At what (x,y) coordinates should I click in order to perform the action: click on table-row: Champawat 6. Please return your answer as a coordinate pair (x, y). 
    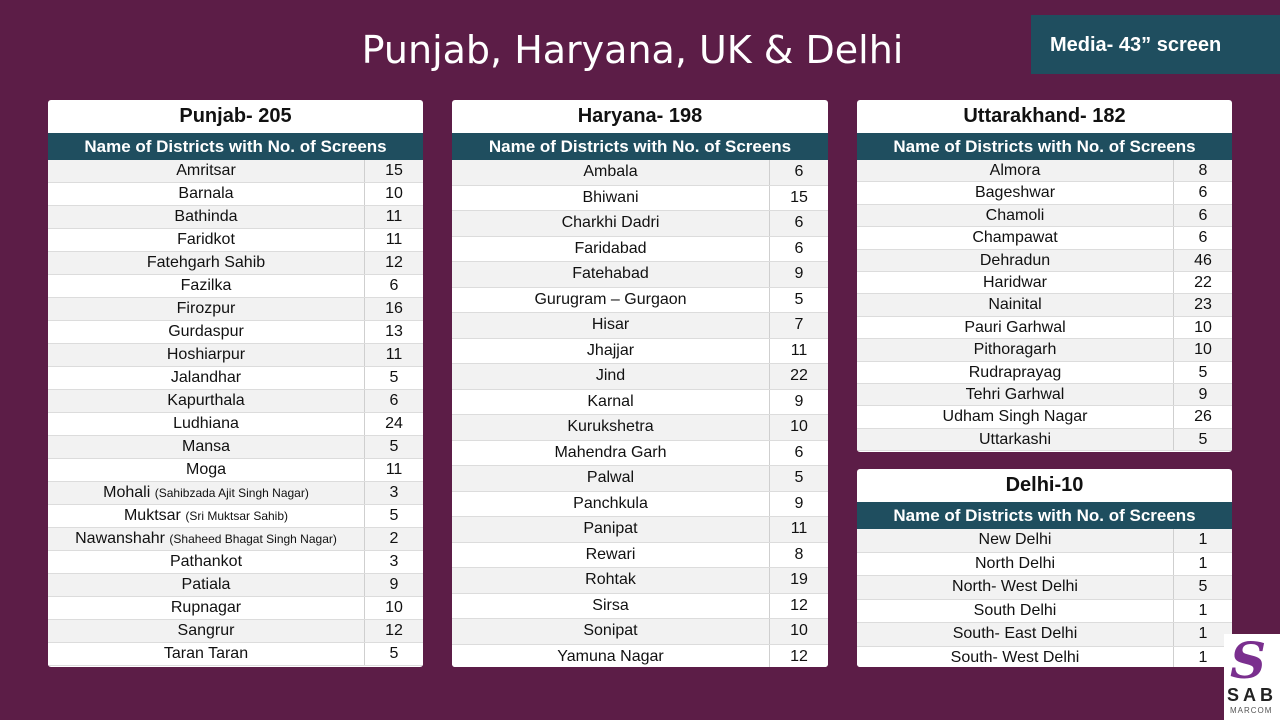
    Looking at the image, I should click on (1044, 238).